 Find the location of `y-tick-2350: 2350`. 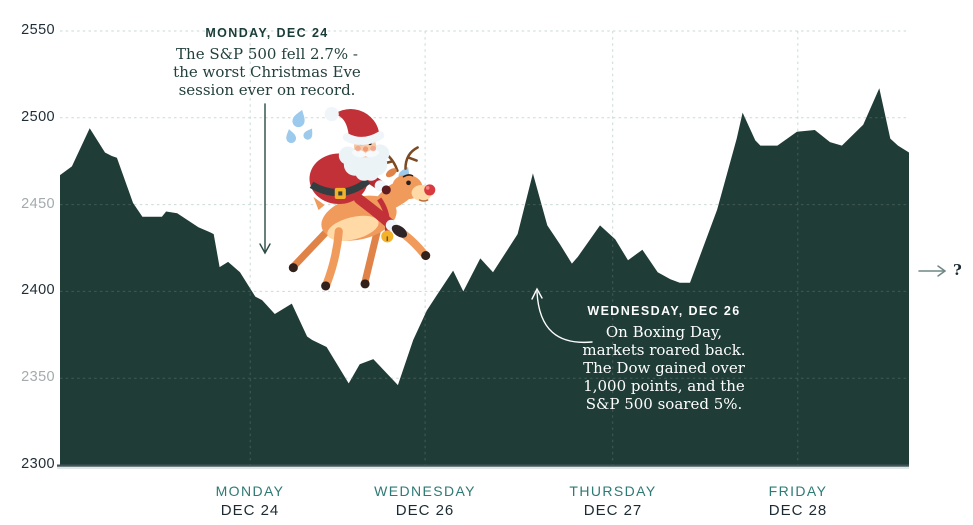

y-tick-2350: 2350 is located at coordinates (38, 377).